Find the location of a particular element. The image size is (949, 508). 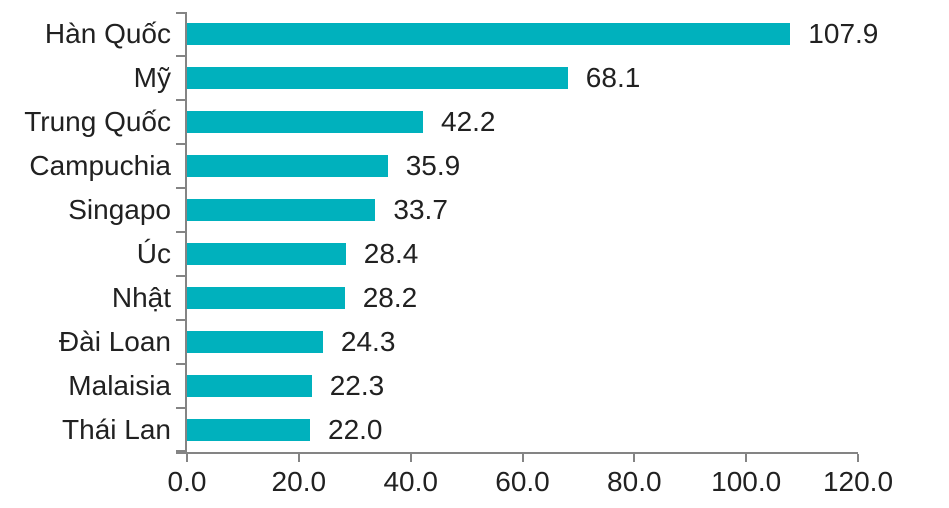

category-label: Hàn Quốc is located at coordinates (107, 33).